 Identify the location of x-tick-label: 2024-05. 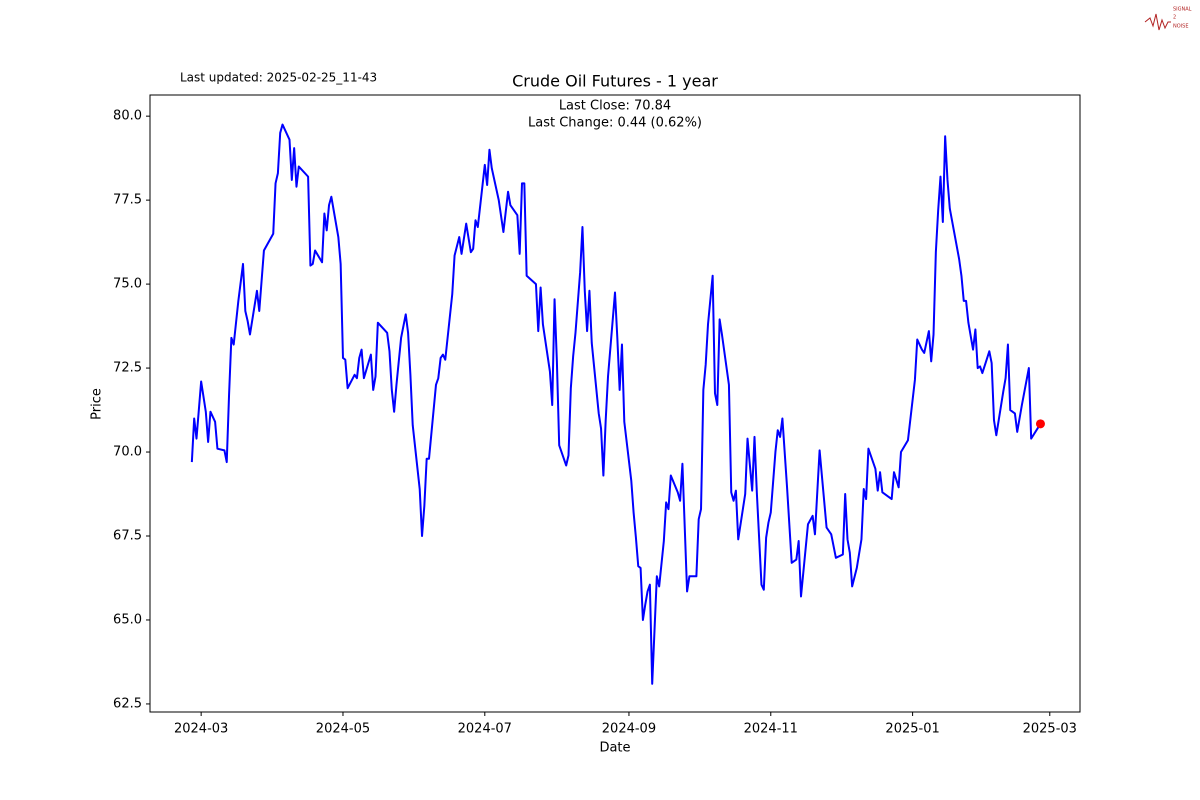
(343, 729).